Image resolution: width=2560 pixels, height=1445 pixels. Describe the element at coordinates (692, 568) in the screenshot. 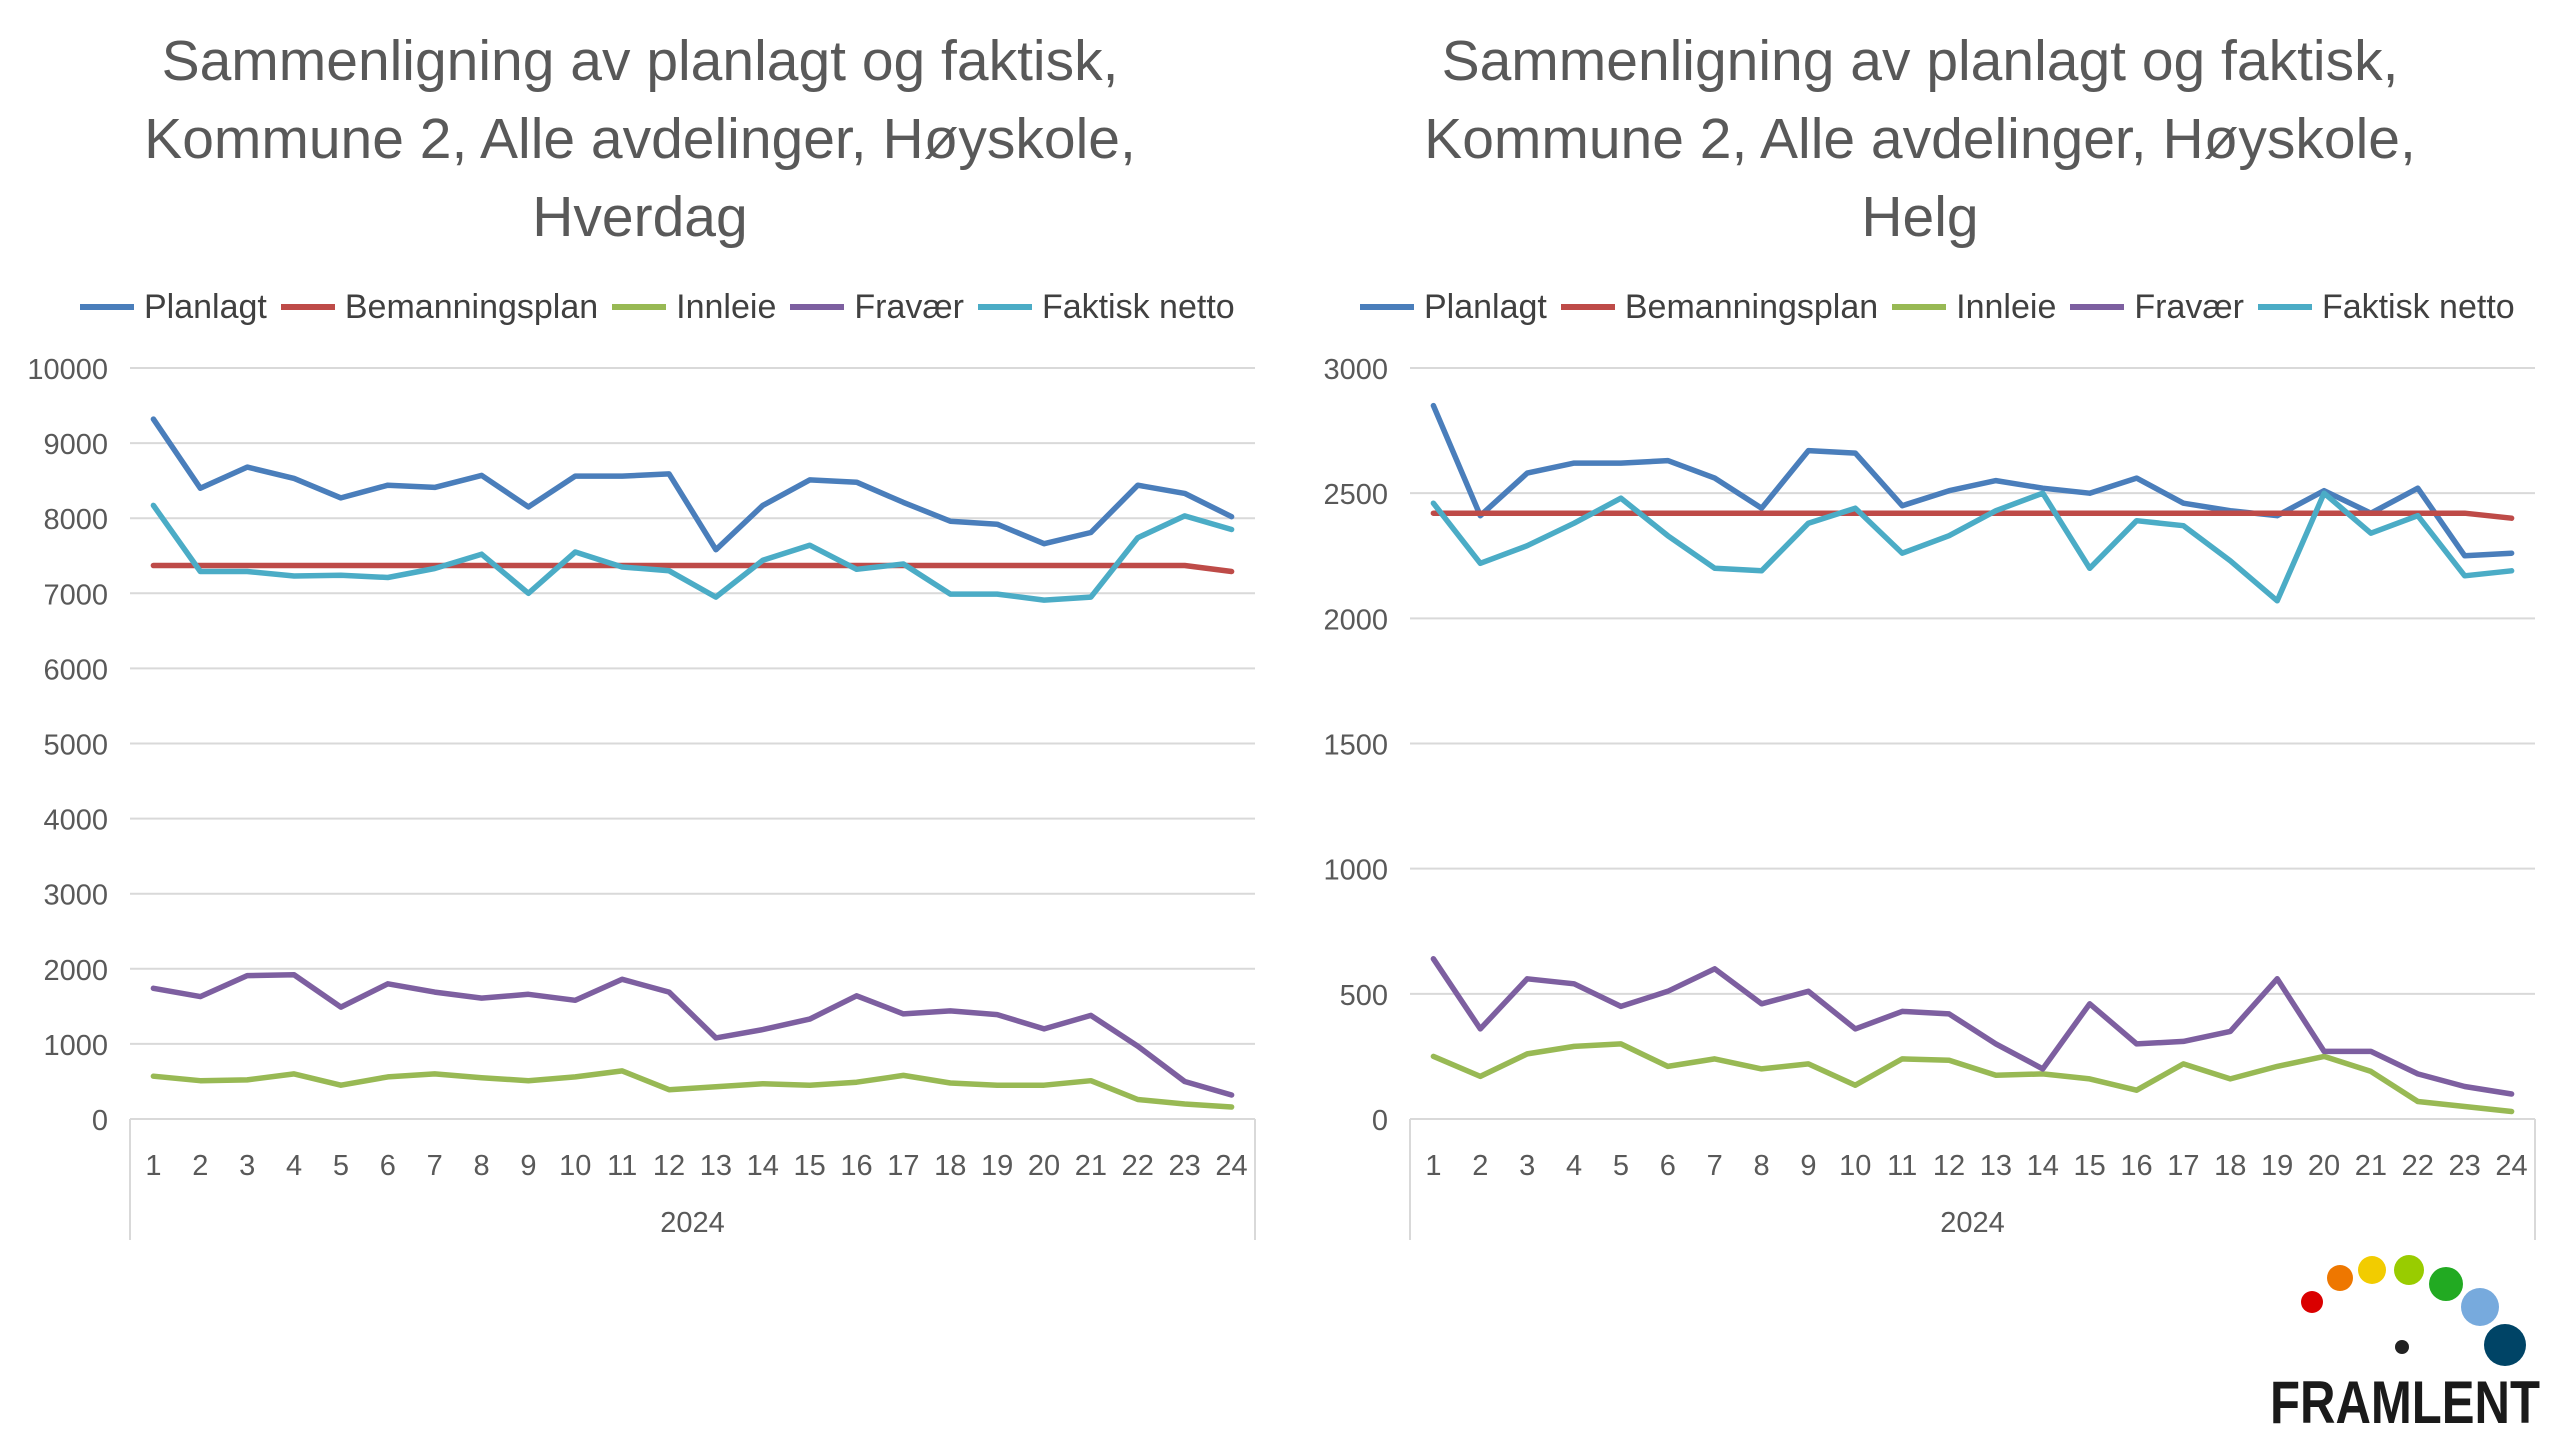

I see `series-line-bemanningsplan` at that location.